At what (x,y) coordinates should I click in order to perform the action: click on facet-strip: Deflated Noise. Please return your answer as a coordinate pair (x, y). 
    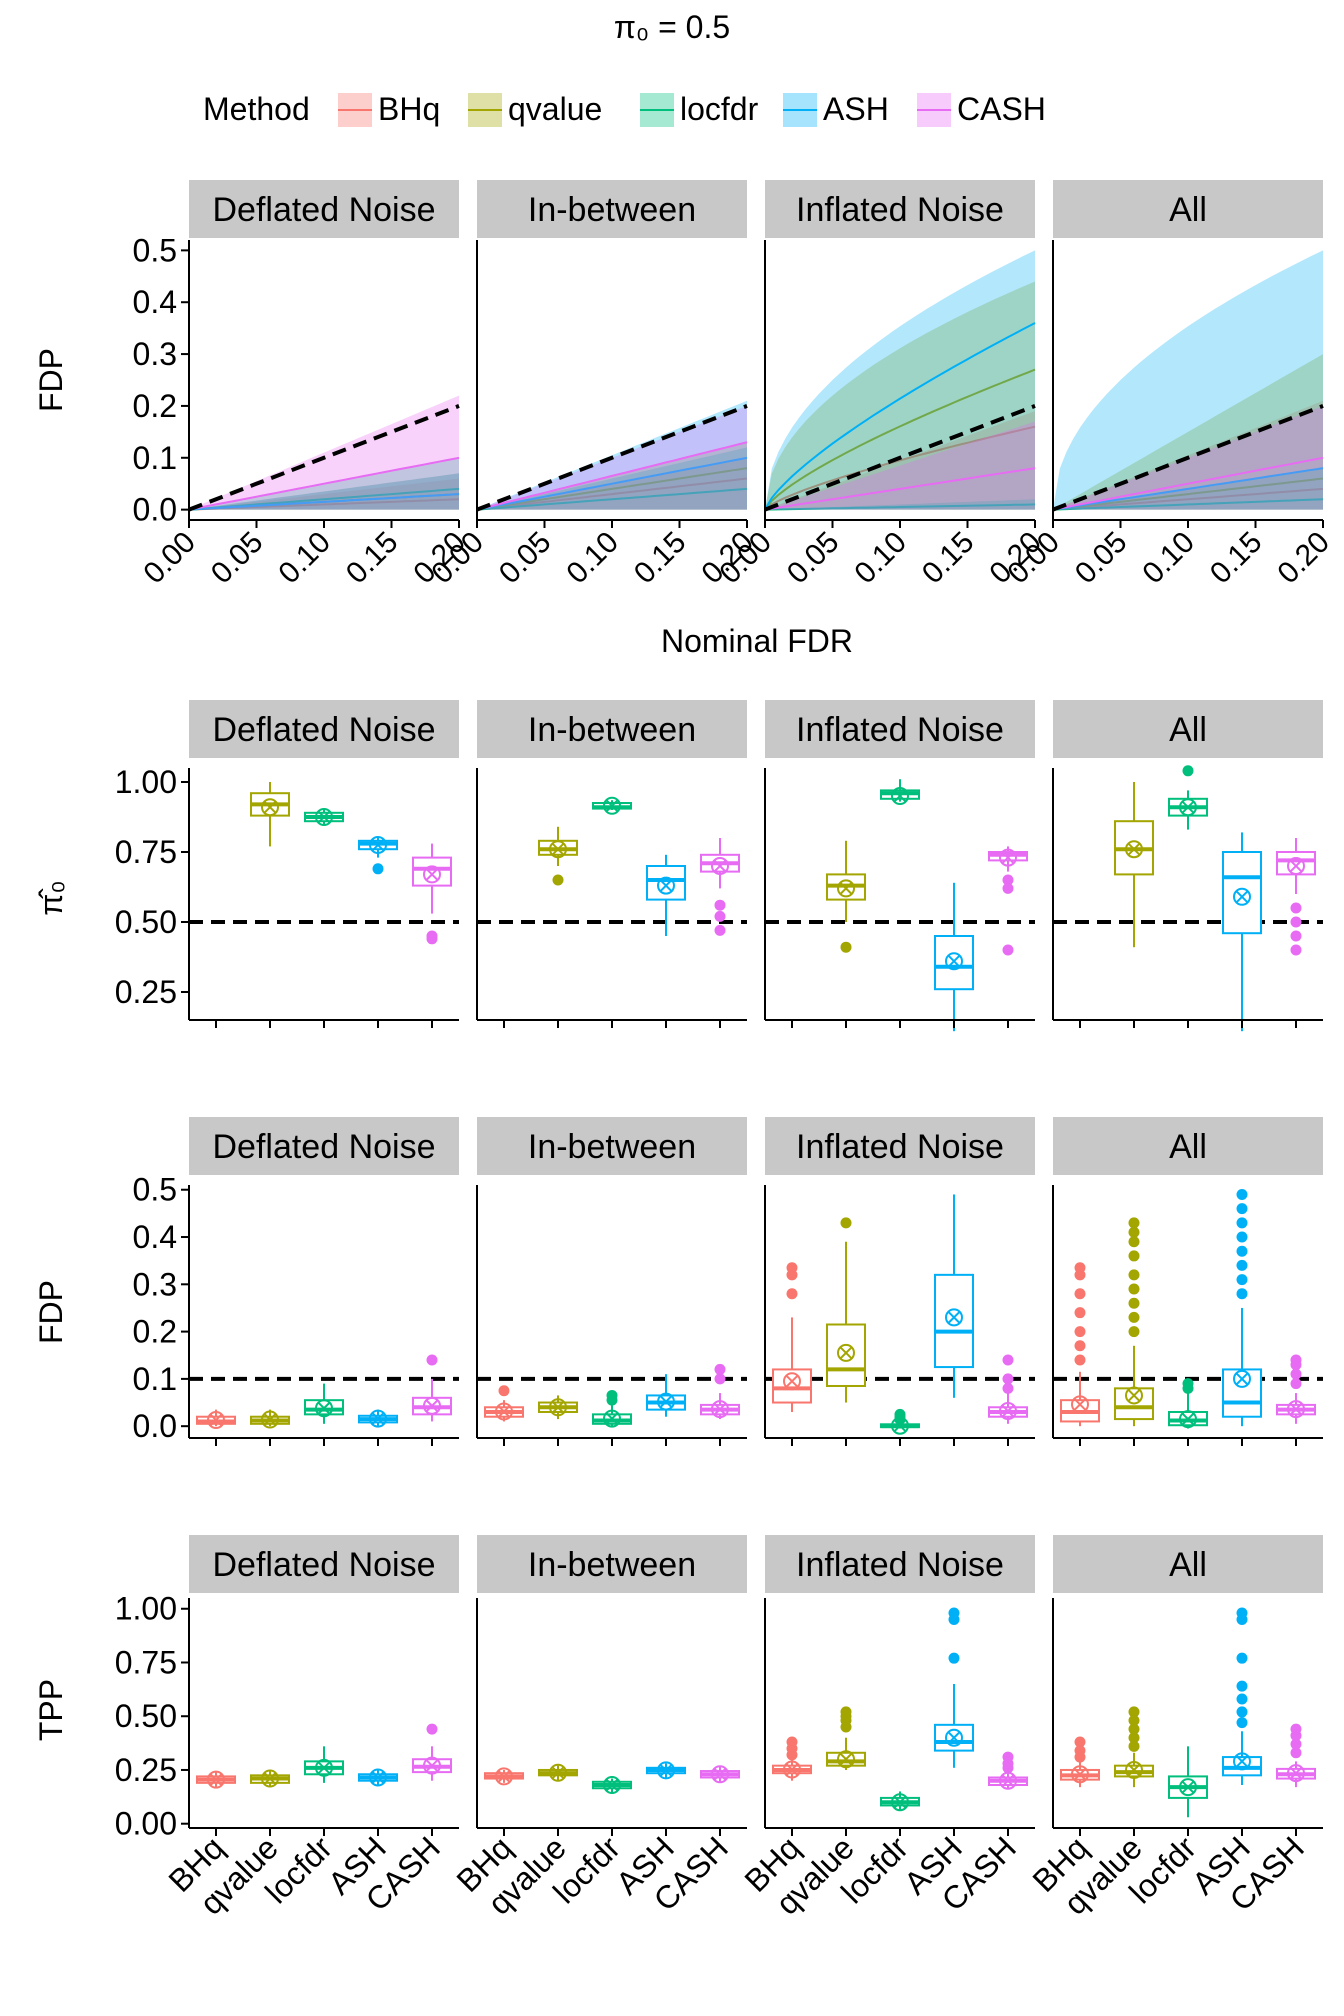
    Looking at the image, I should click on (324, 209).